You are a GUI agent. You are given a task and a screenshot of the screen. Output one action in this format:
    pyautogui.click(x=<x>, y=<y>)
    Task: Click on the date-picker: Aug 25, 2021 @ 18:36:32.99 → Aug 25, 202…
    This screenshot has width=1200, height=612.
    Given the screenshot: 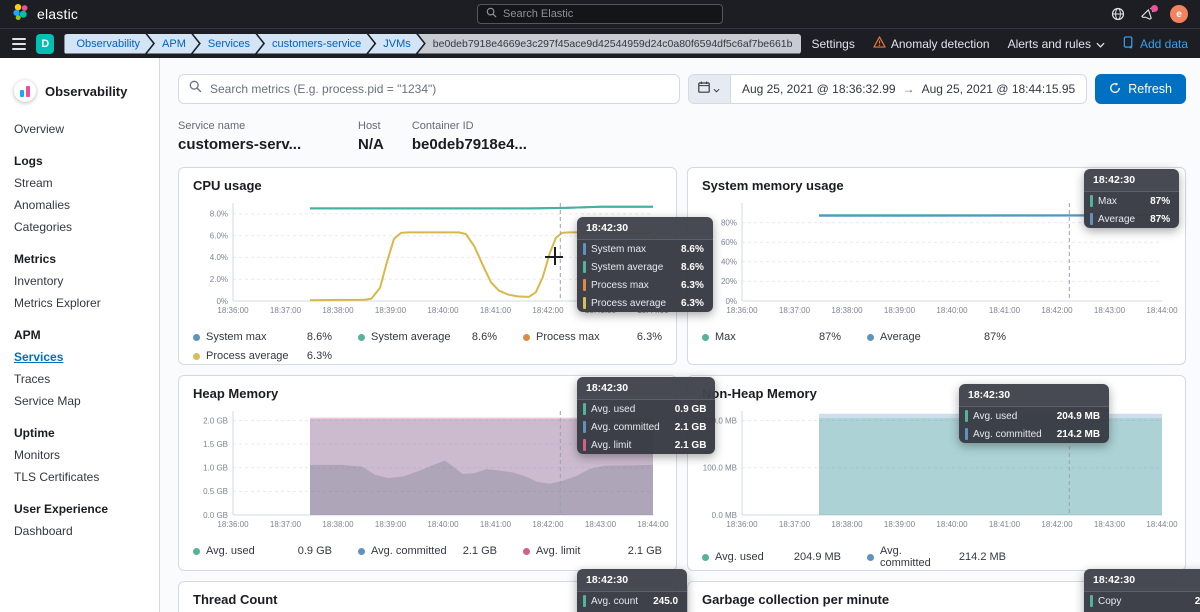 What is the action you would take?
    pyautogui.click(x=887, y=89)
    